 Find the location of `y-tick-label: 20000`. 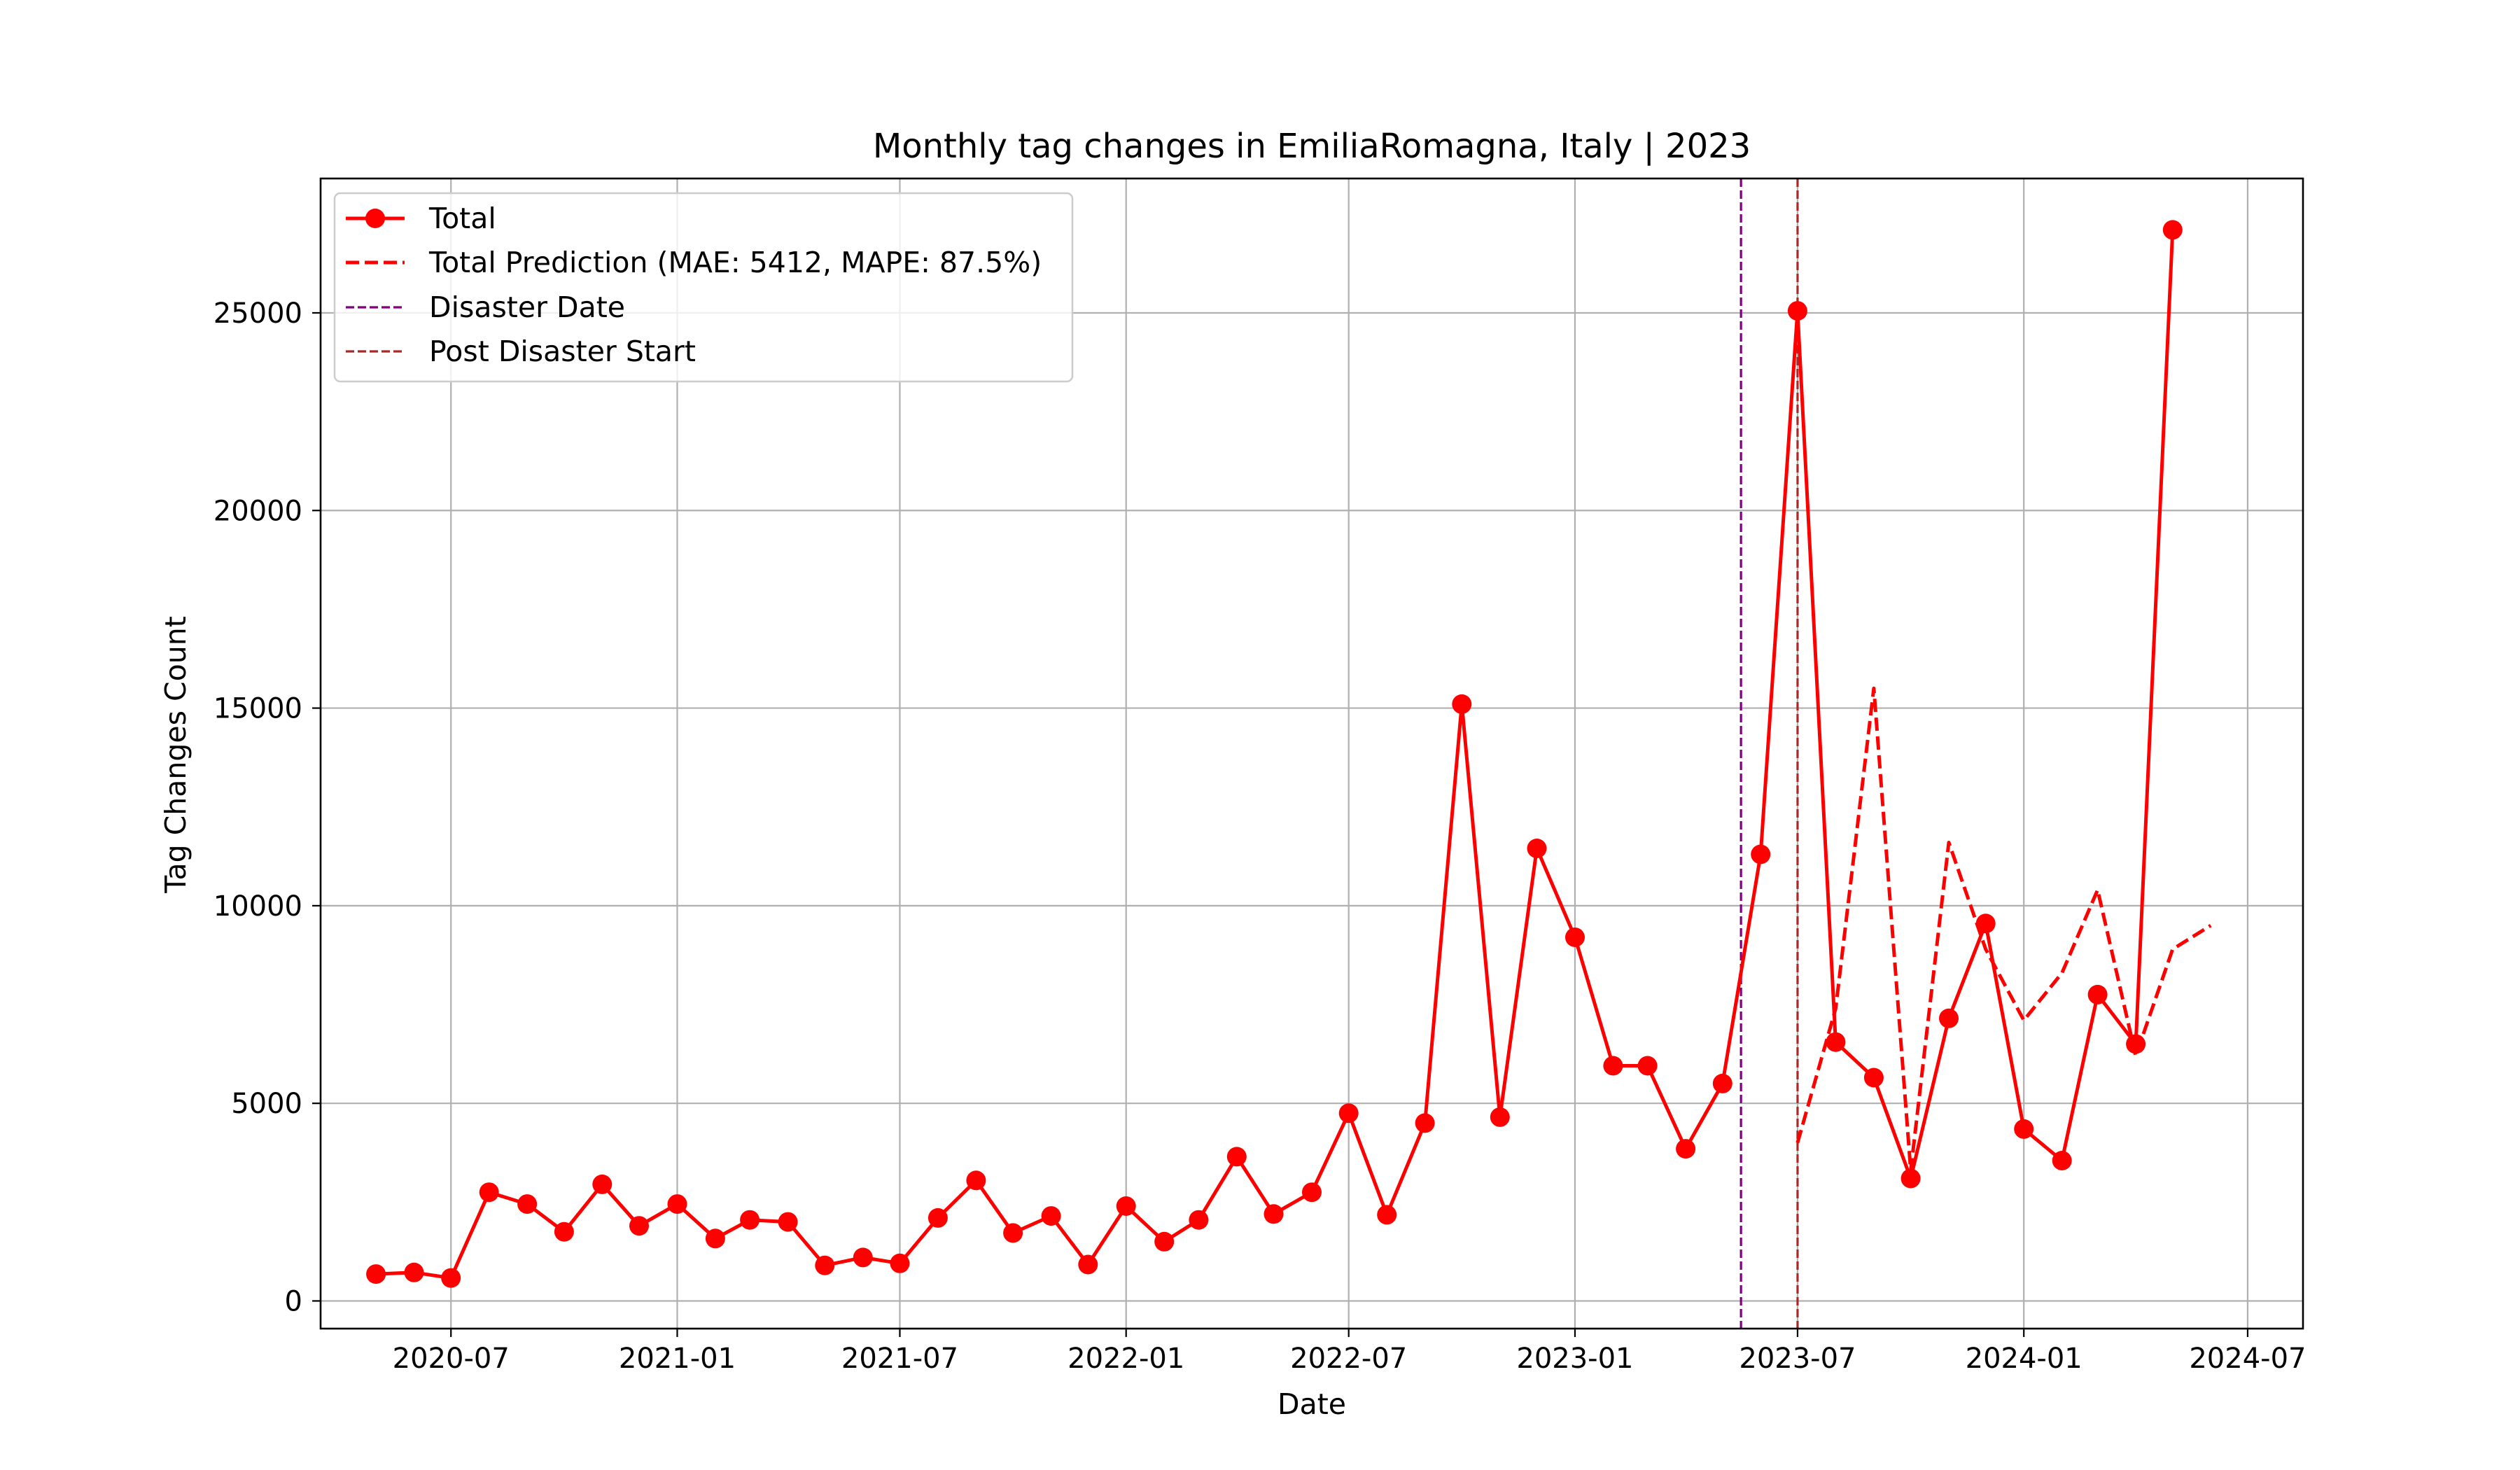

y-tick-label: 20000 is located at coordinates (258, 511).